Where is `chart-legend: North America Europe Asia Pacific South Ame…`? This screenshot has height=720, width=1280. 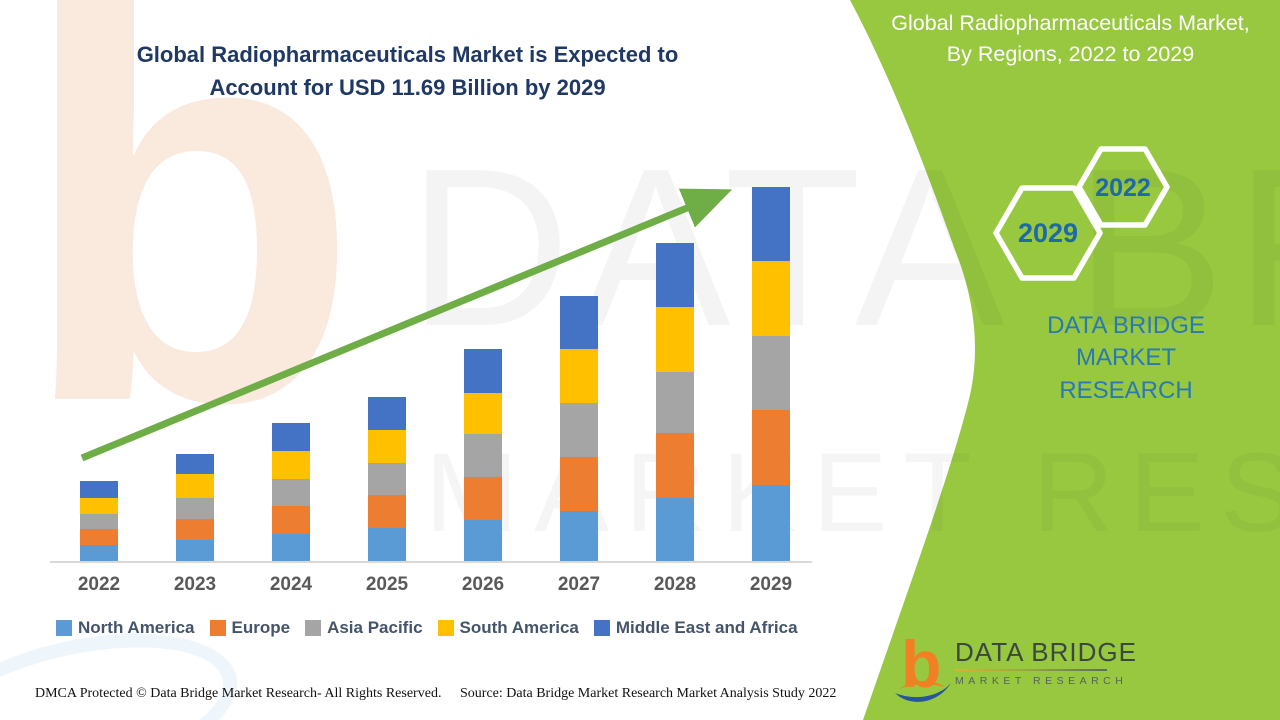 chart-legend: North America Europe Asia Pacific South Ame… is located at coordinates (427, 628).